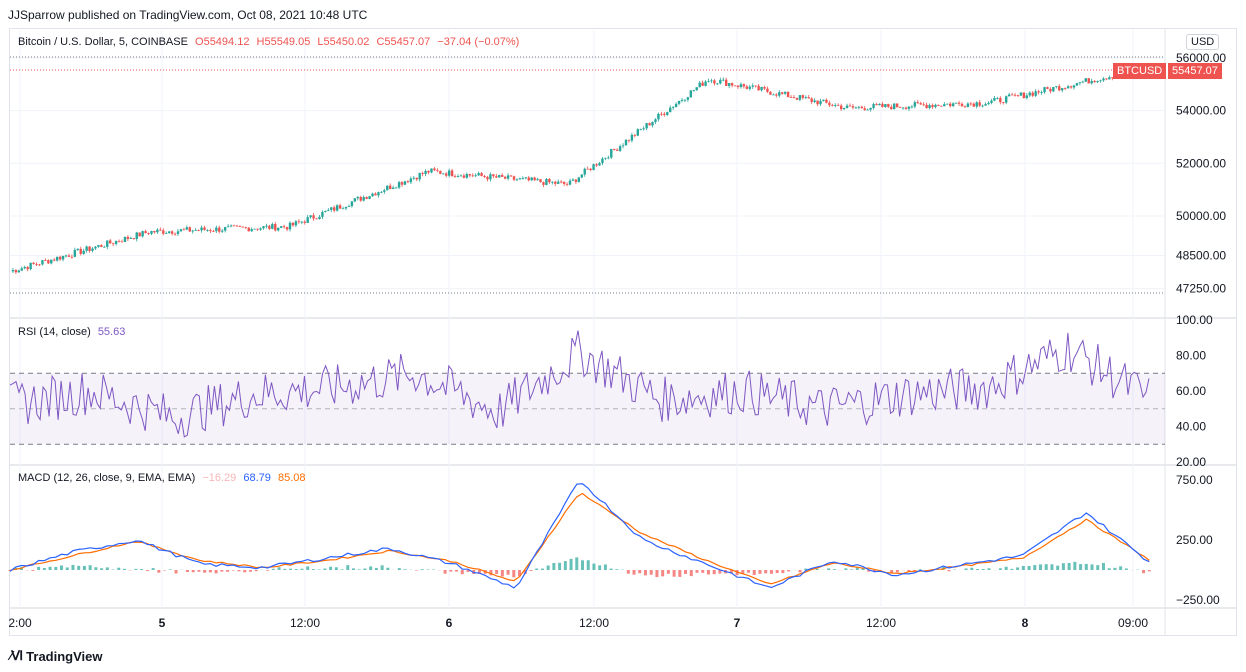 Image resolution: width=1246 pixels, height=672 pixels. What do you see at coordinates (103, 42) in the screenshot?
I see `symbol-label: Bitcoin / U.S. Dollar, 5, COINBASE` at bounding box center [103, 42].